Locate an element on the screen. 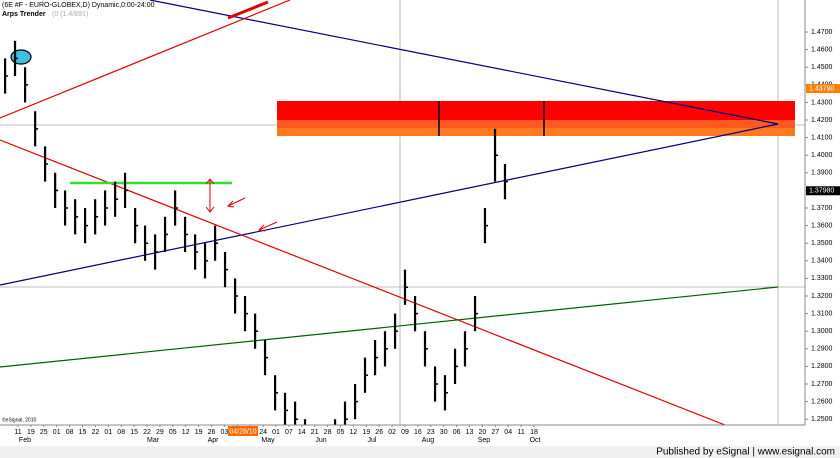 The image size is (840, 458). y-tick-label: 1.4000 is located at coordinates (822, 155).